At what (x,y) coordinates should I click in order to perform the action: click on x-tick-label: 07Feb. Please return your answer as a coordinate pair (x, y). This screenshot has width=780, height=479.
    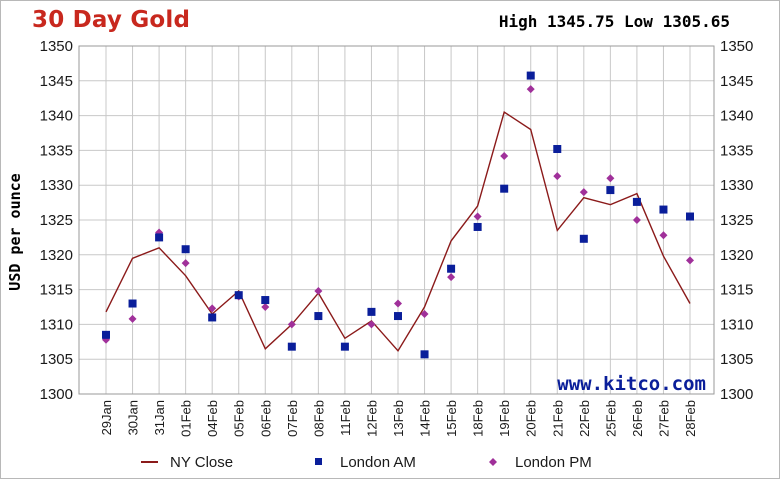
    Looking at the image, I should click on (292, 418).